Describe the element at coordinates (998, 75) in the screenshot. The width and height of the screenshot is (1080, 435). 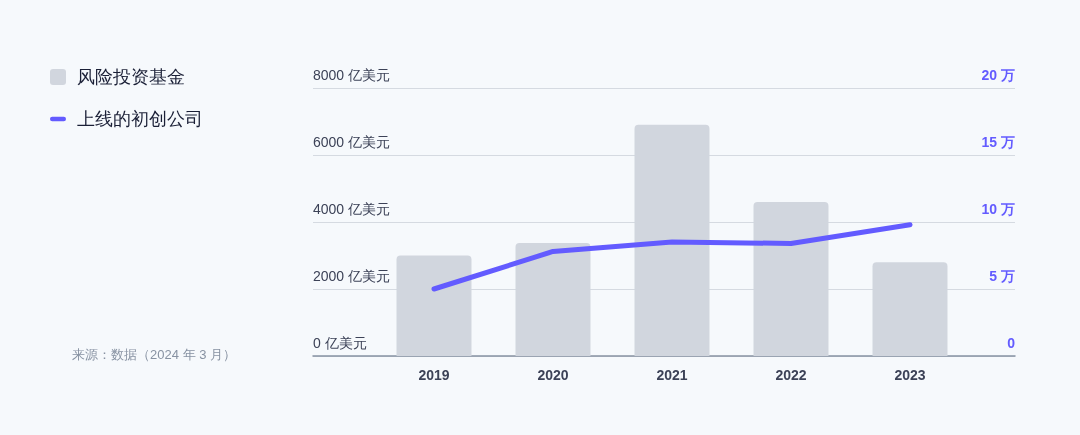
I see `y2-tick-label: 20 万` at that location.